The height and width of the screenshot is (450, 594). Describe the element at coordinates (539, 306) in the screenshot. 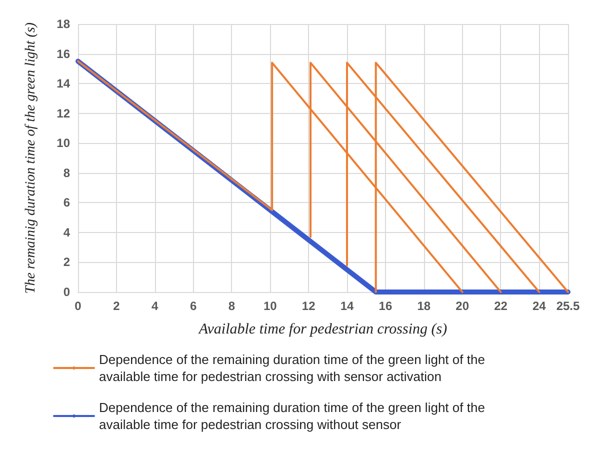

I see `x-tick-label: 24` at that location.